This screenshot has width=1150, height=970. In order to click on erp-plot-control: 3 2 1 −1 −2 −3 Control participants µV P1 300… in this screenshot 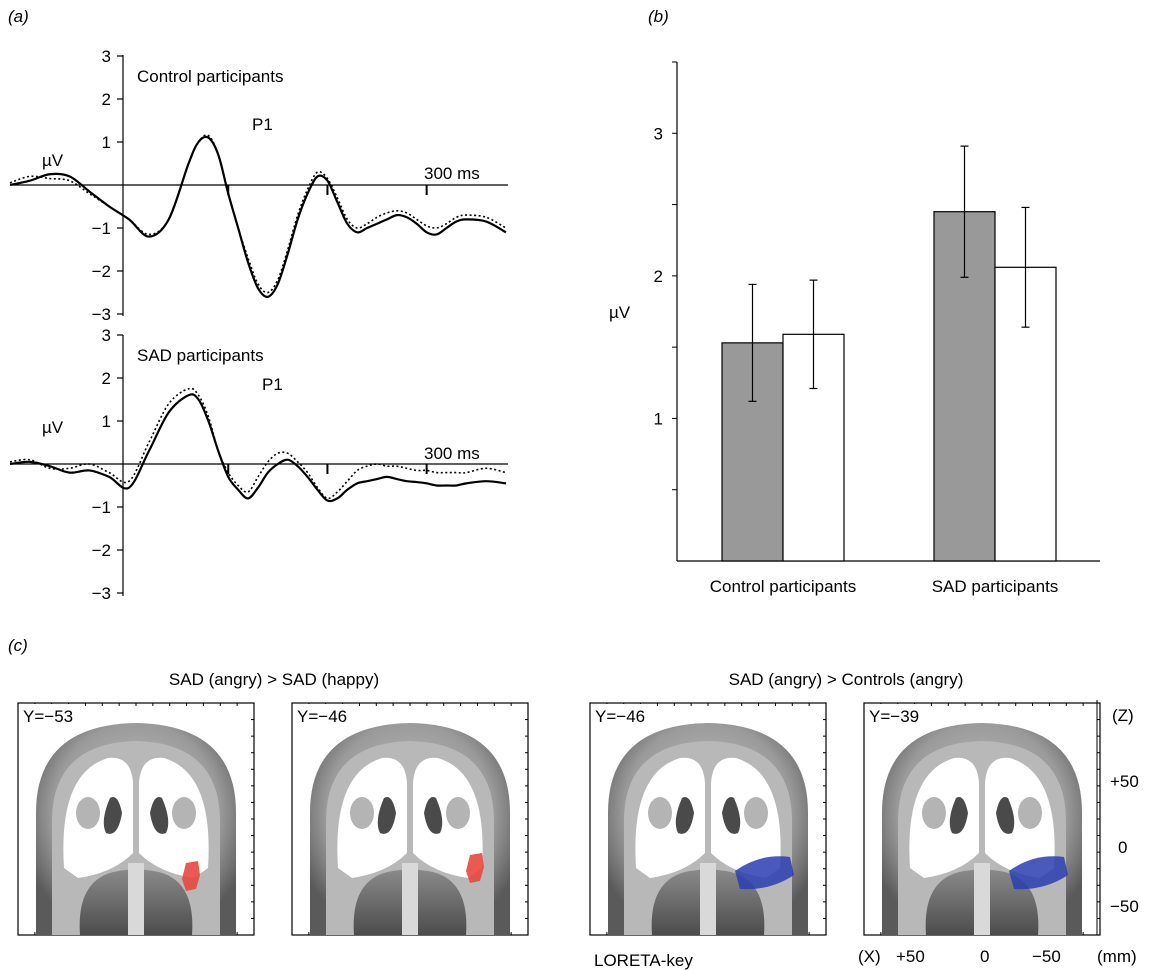, I will do `click(258, 185)`.